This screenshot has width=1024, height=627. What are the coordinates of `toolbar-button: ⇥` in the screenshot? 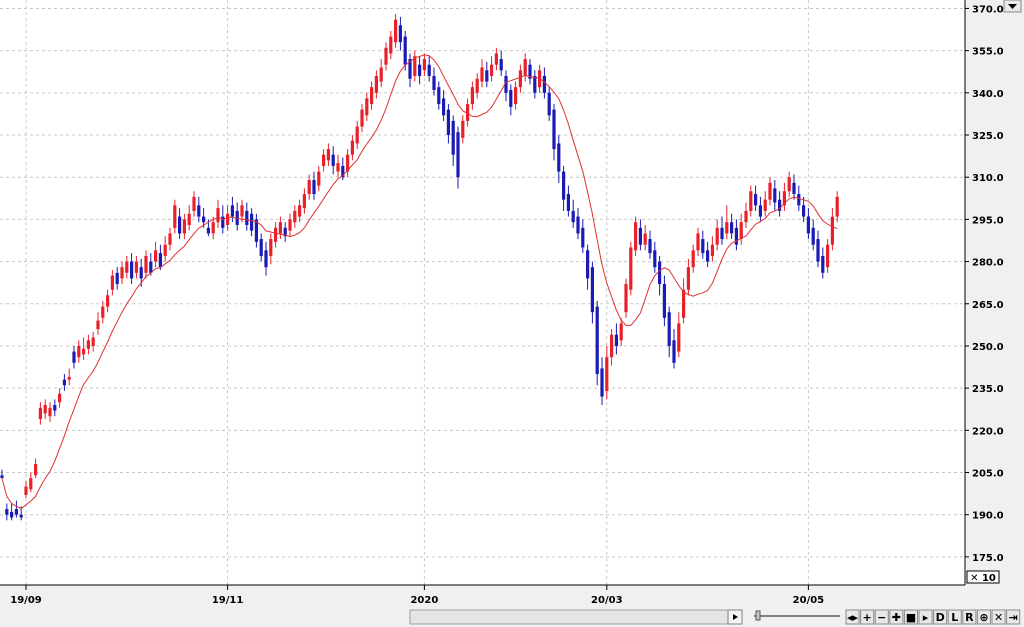 It's located at (1013, 617).